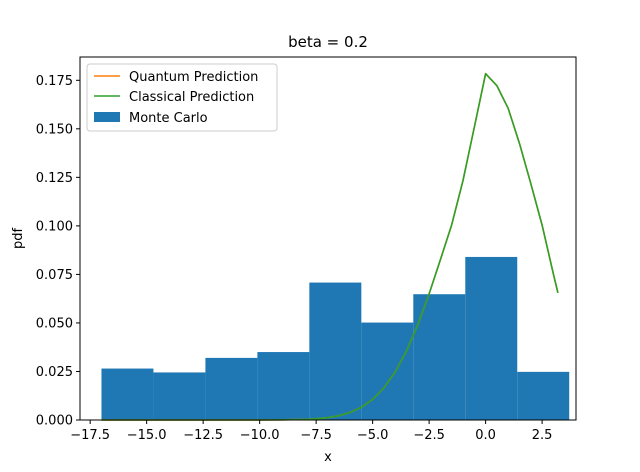  I want to click on y-tick-label: 0.100, so click(54, 226).